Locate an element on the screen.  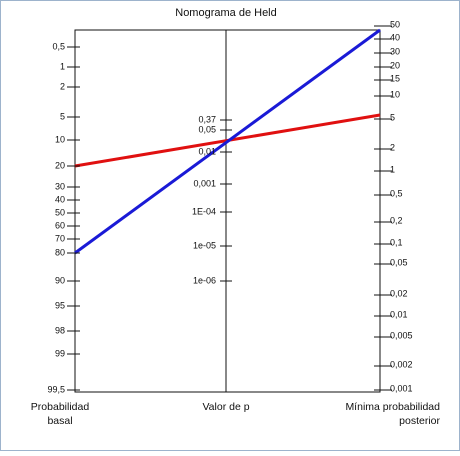
tick-label: 15 is located at coordinates (395, 78).